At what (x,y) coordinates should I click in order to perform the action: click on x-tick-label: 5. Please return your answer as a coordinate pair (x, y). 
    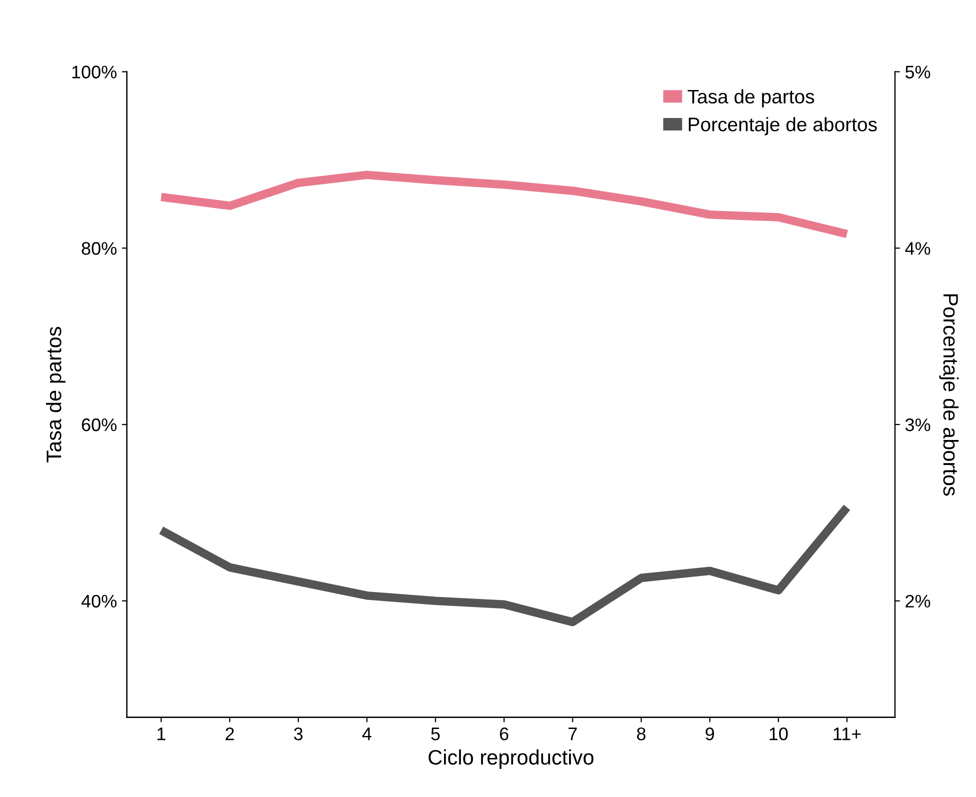
    Looking at the image, I should click on (435, 734).